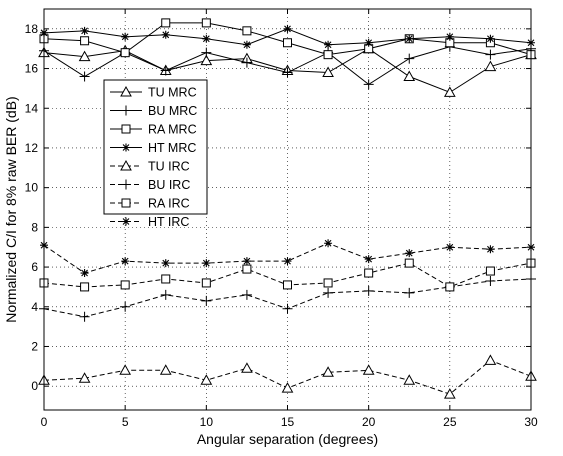 This screenshot has height=456, width=563. What do you see at coordinates (369, 422) in the screenshot?
I see `x-tick-label: 20` at bounding box center [369, 422].